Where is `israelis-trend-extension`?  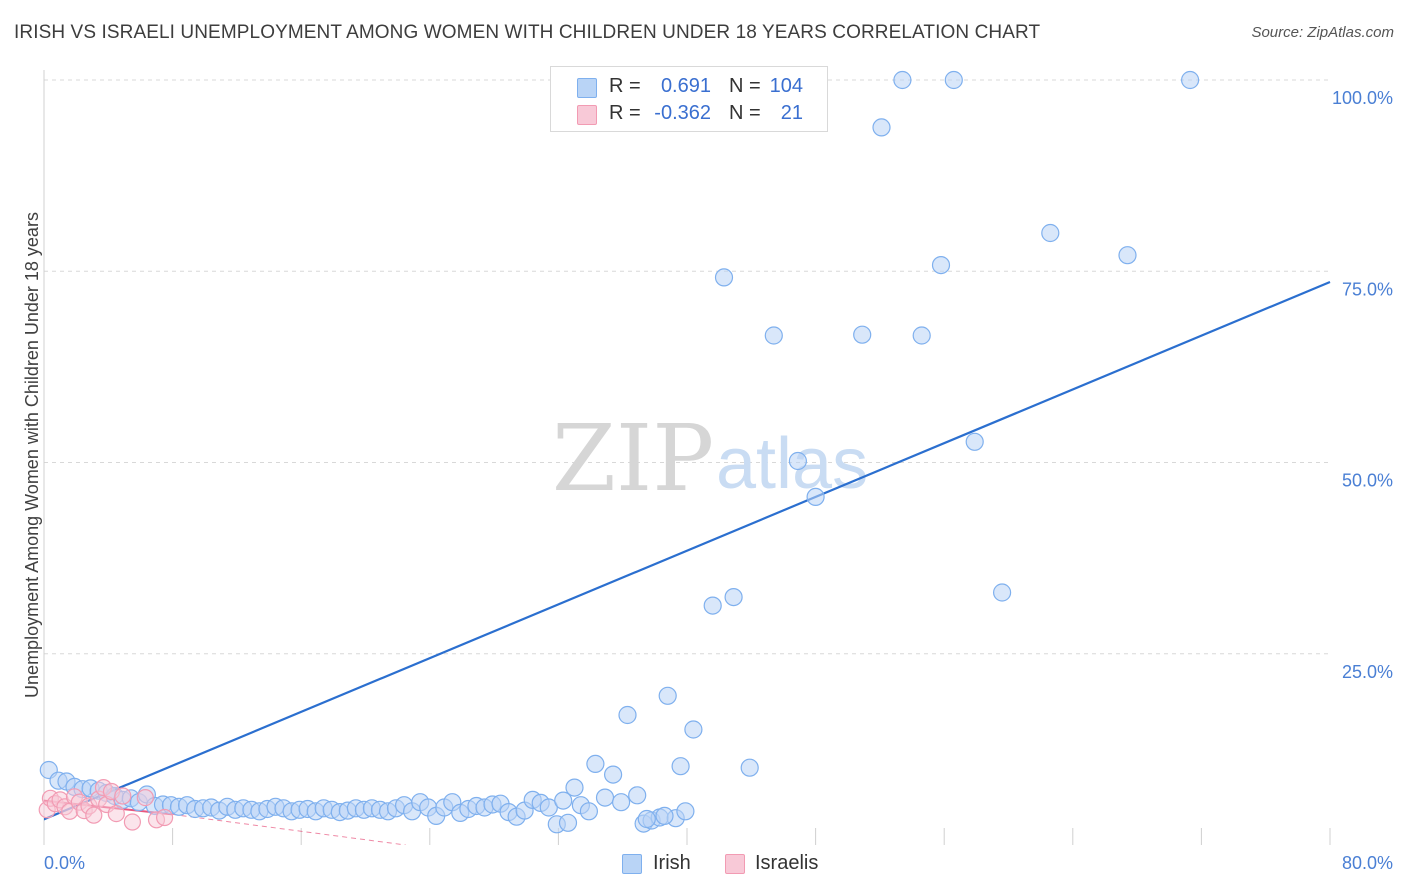
israelis-trend-extension is located at coordinates (289, 829).